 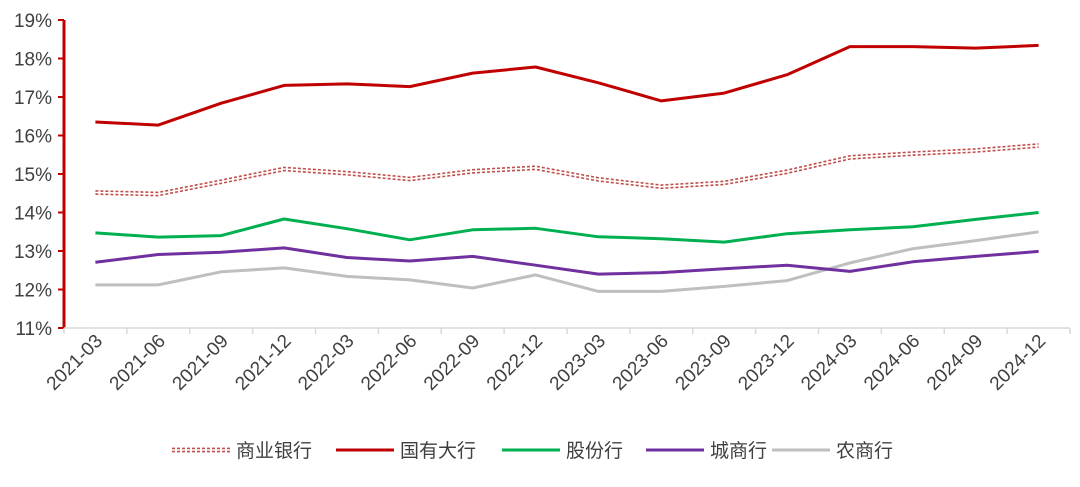 What do you see at coordinates (832, 451) in the screenshot?
I see `legend-item: 农商行` at bounding box center [832, 451].